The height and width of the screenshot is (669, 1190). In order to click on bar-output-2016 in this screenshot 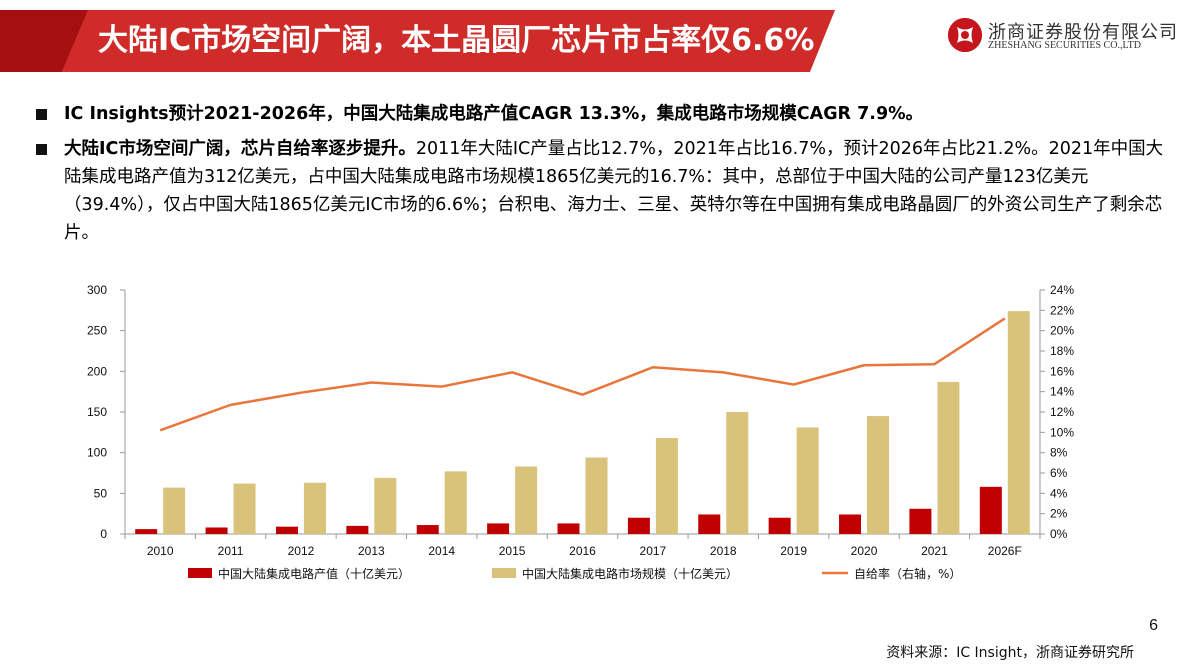, I will do `click(568, 528)`.